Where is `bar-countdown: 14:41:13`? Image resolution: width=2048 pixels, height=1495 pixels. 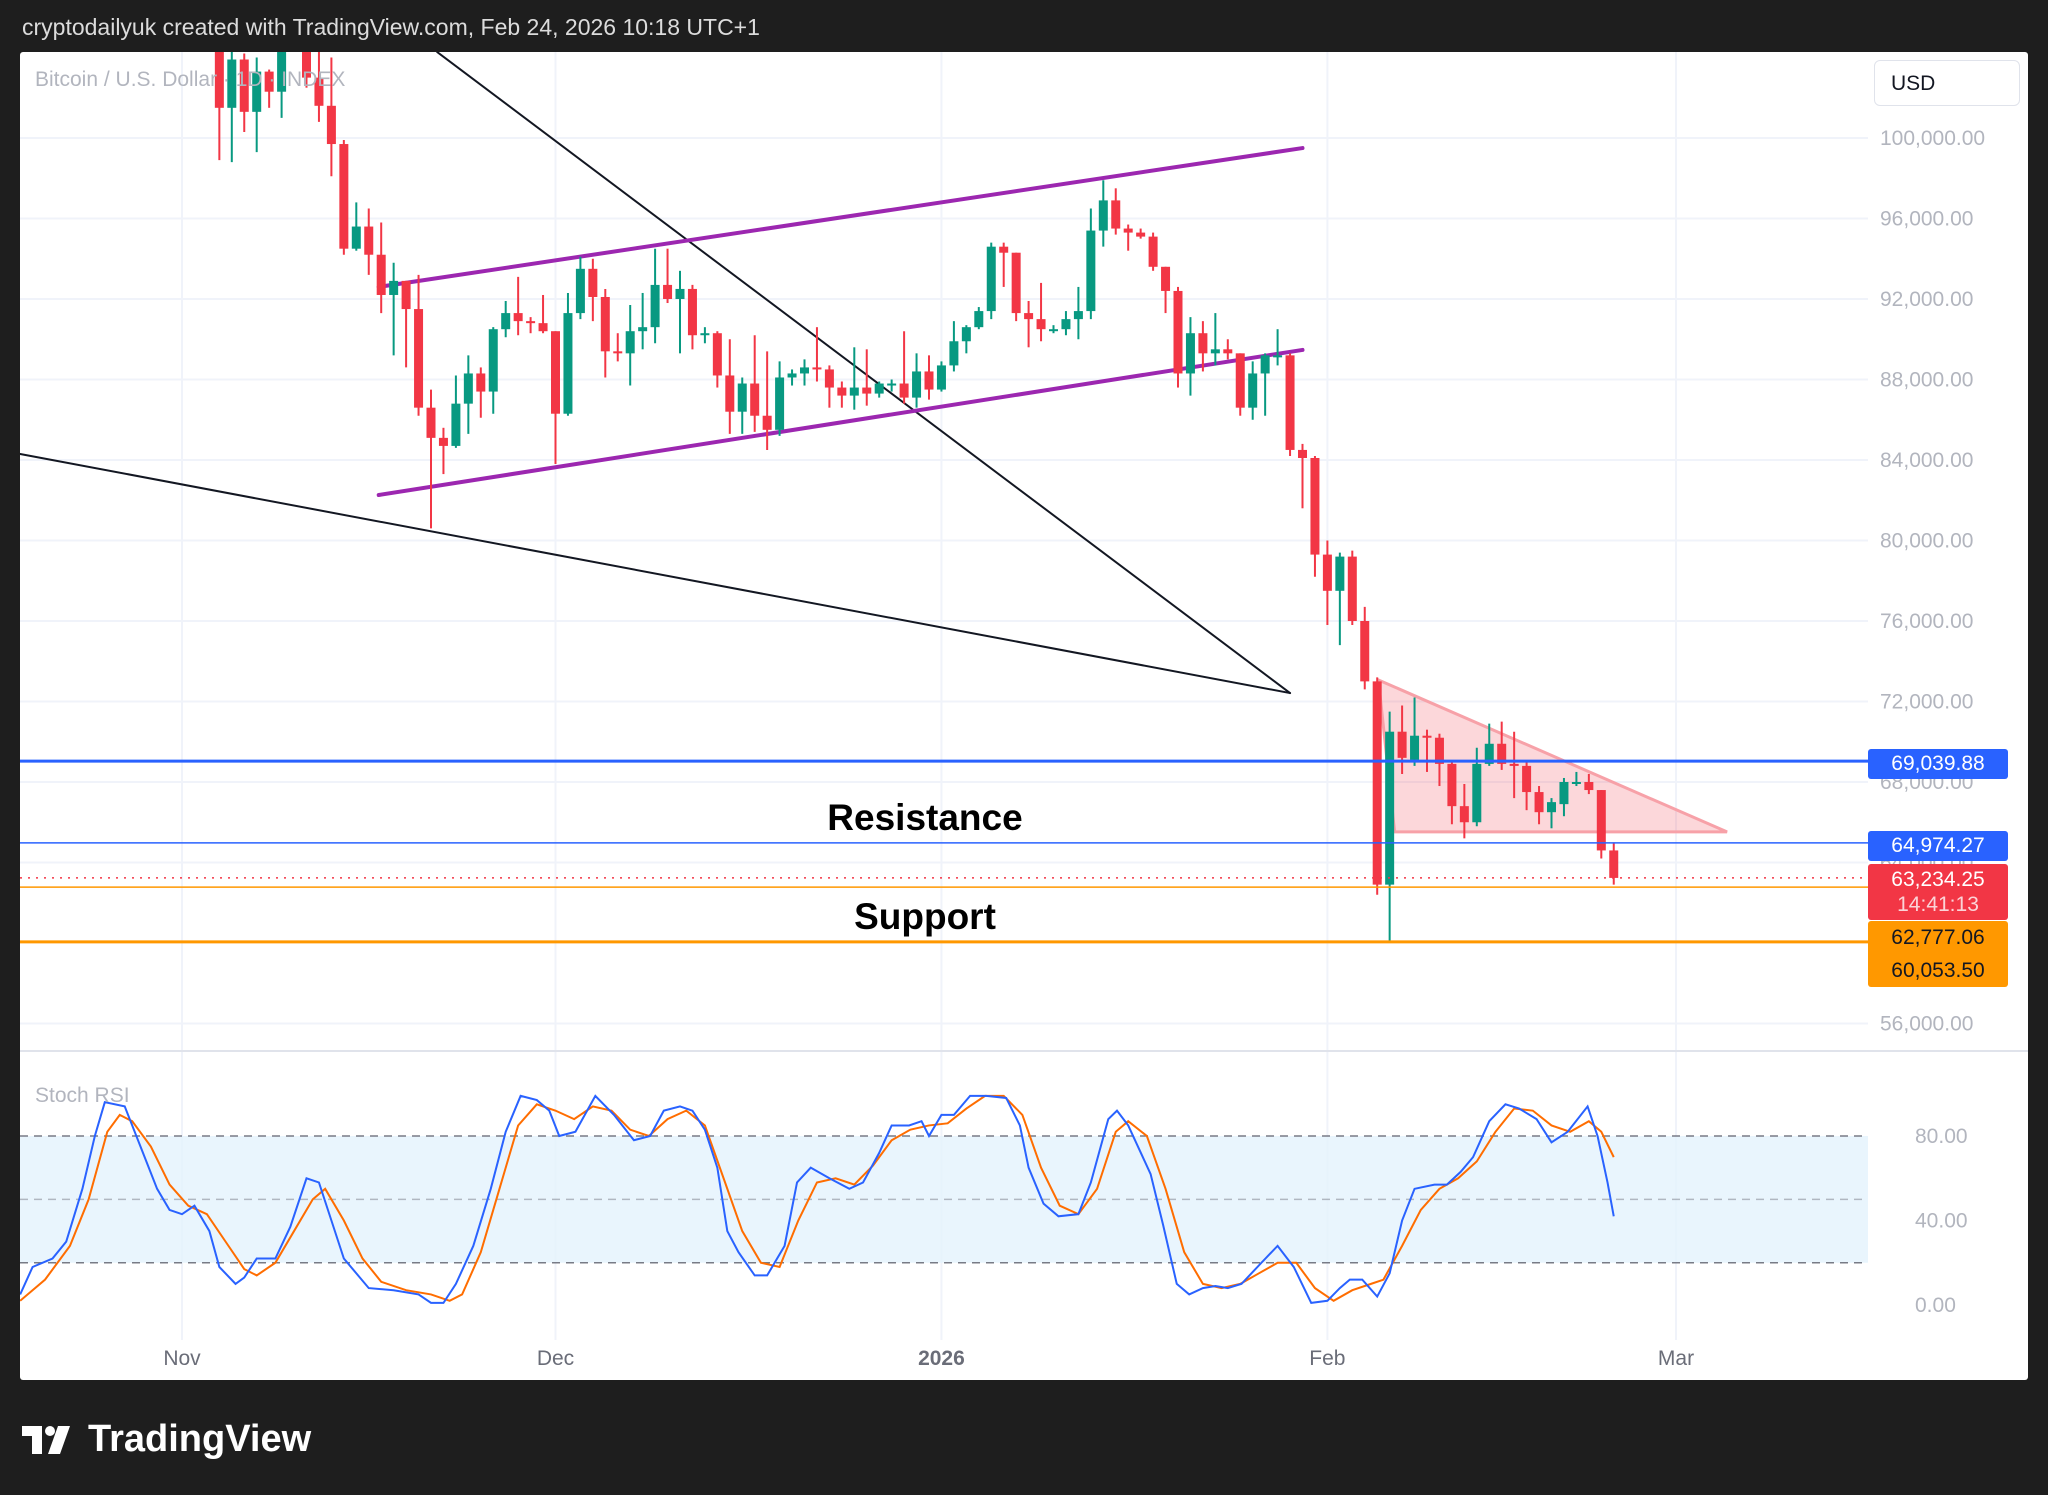 bar-countdown: 14:41:13 is located at coordinates (1938, 904).